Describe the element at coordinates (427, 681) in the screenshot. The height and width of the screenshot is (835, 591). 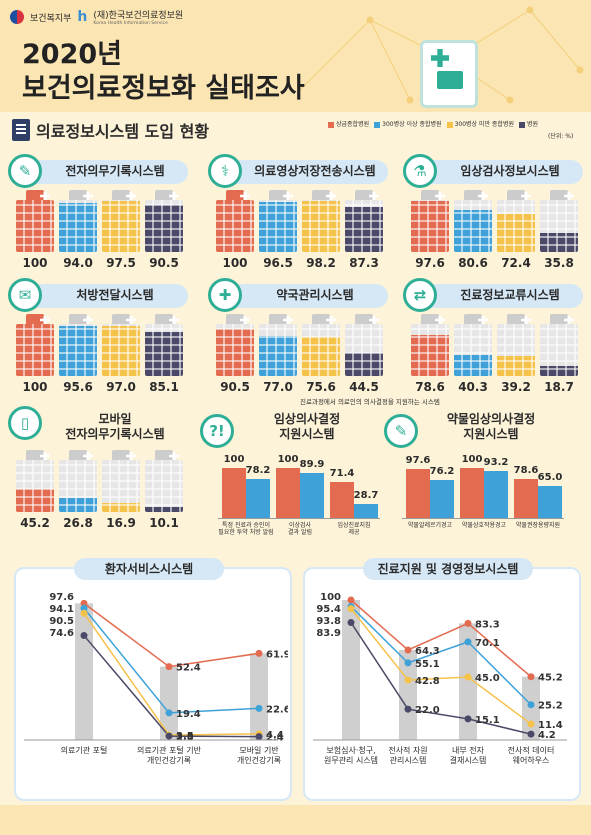
I see `series-point-label: 42.8` at that location.